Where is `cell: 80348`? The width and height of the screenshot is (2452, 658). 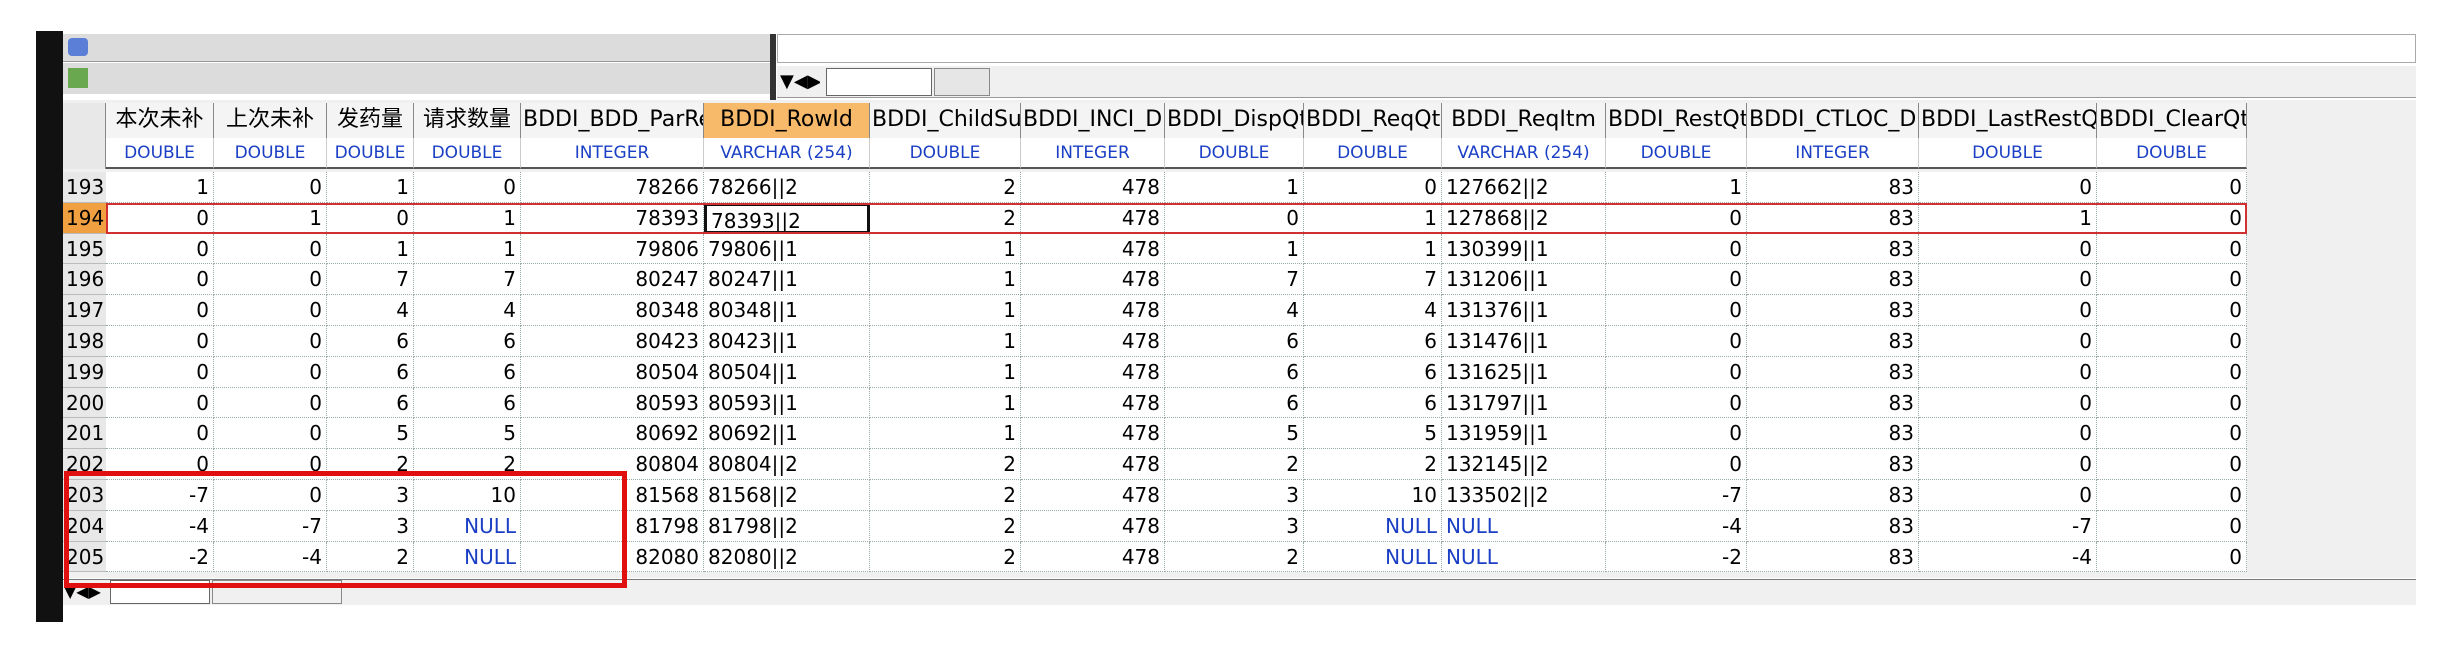
cell: 80348 is located at coordinates (612, 310).